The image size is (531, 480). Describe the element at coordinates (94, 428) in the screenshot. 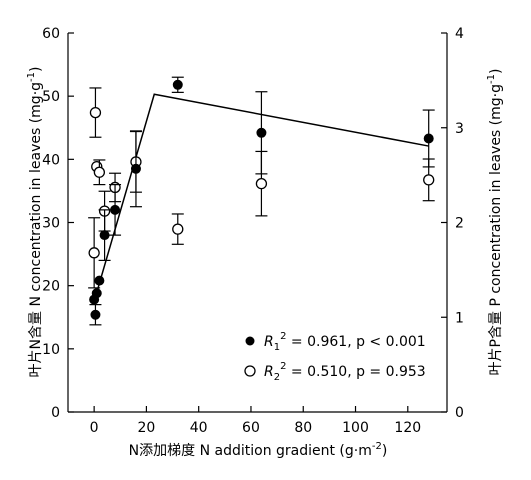

I see `x-tick-label: 0` at that location.